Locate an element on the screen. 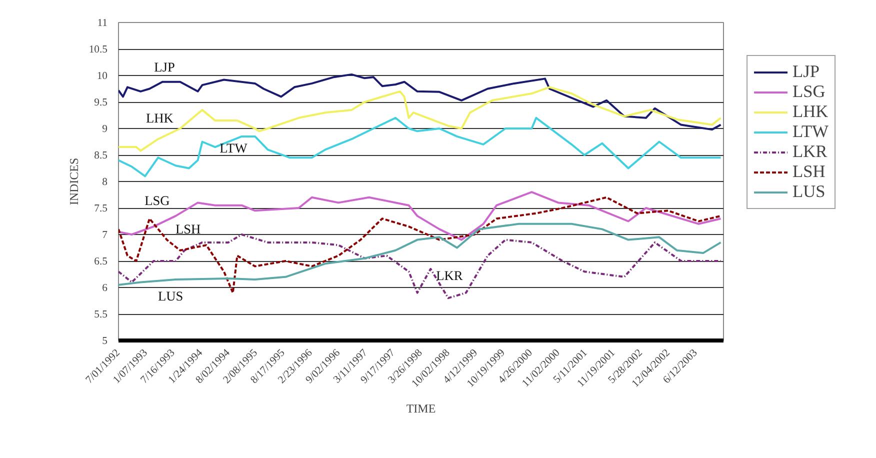 The width and height of the screenshot is (876, 458). annotation: LSG is located at coordinates (157, 200).